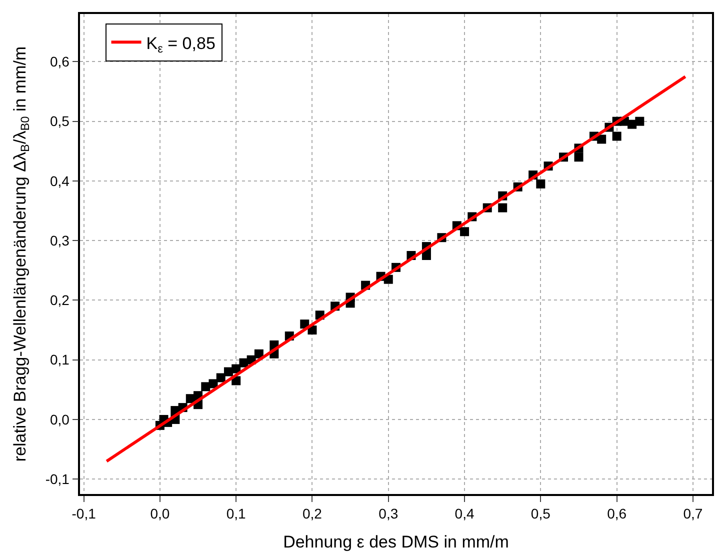 This screenshot has height=560, width=727. What do you see at coordinates (388, 514) in the screenshot?
I see `x-tick-label: 0,3` at bounding box center [388, 514].